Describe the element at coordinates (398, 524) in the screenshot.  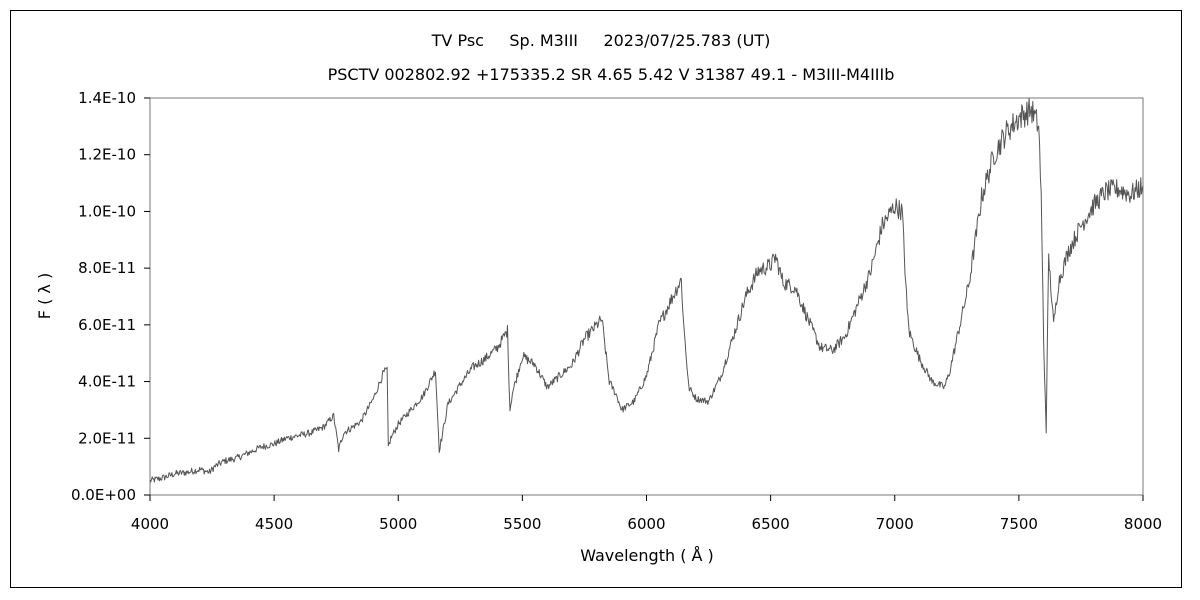
I see `x-tick-label: 5000` at that location.